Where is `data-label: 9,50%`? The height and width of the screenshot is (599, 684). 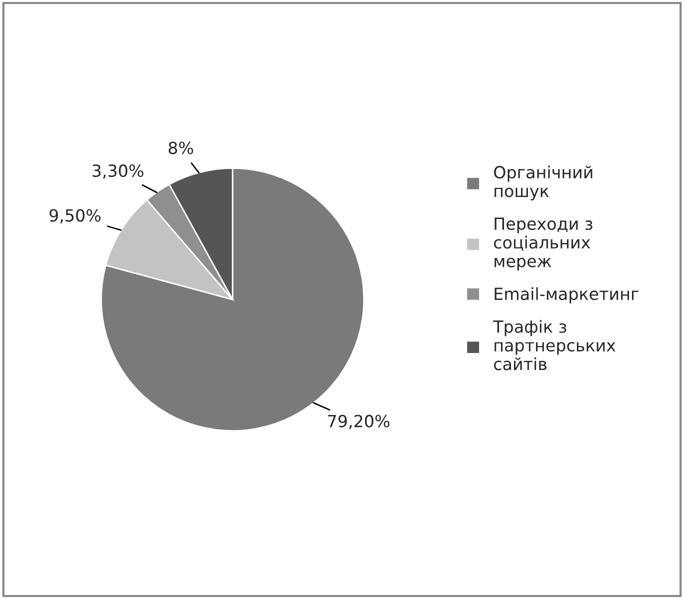 data-label: 9,50% is located at coordinates (75, 216).